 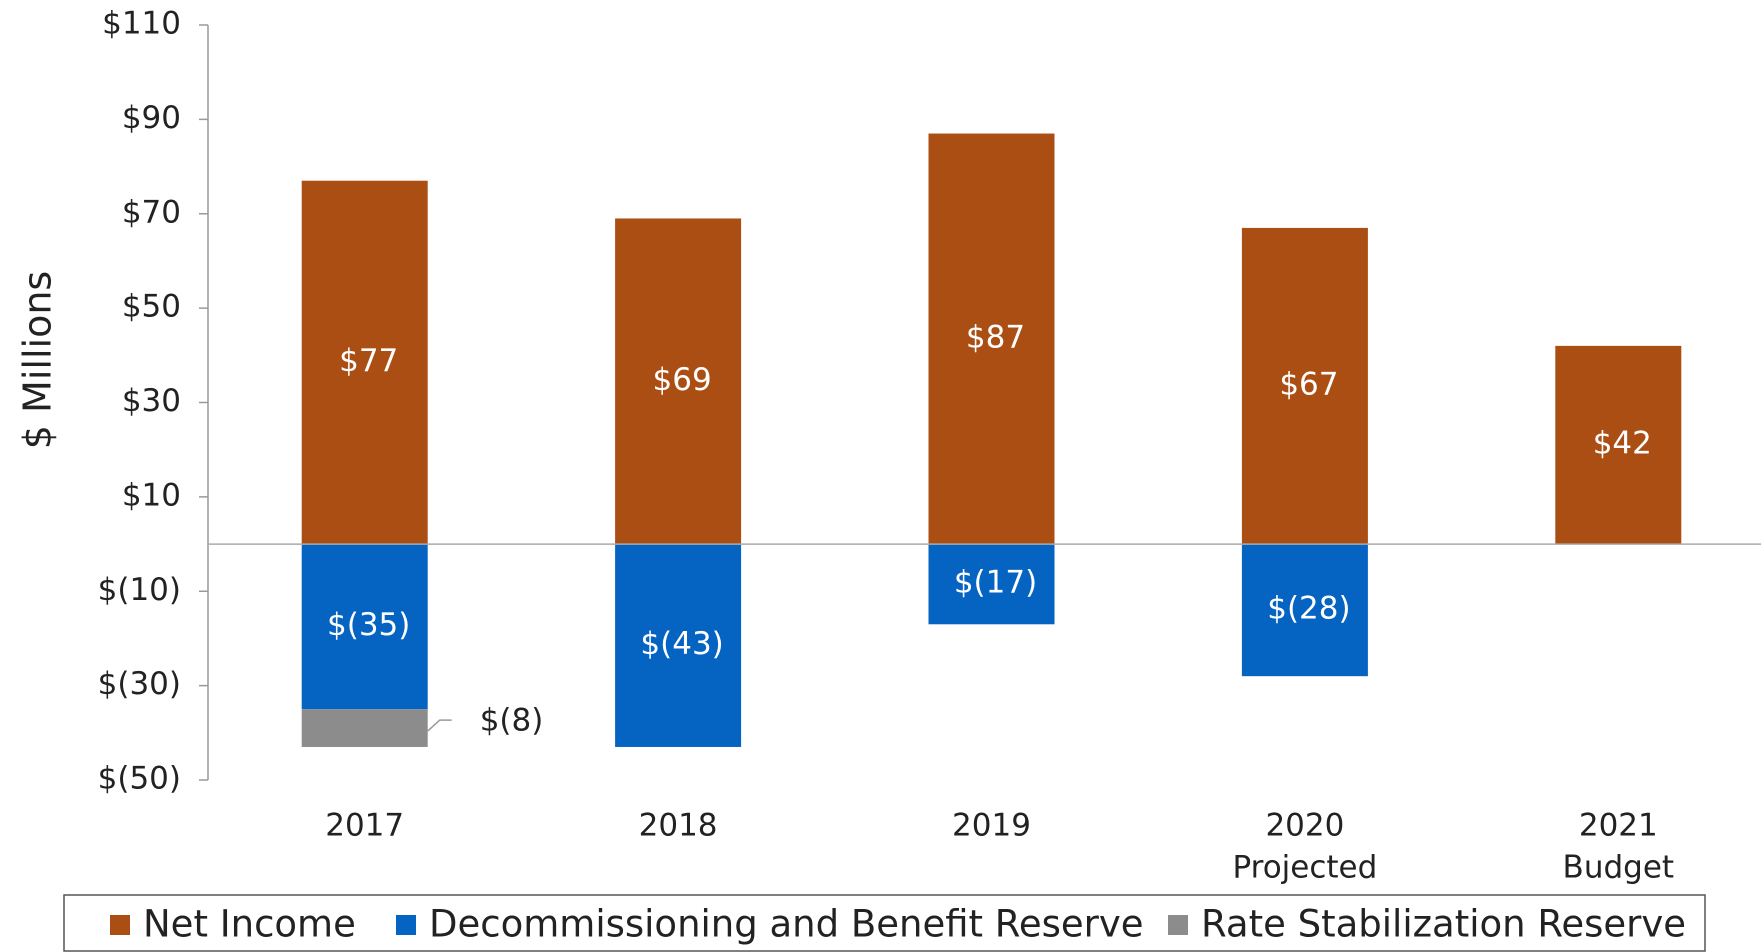 What do you see at coordinates (786, 924) in the screenshot?
I see `legend-label: Decommissioning and Benefit Reserve` at bounding box center [786, 924].